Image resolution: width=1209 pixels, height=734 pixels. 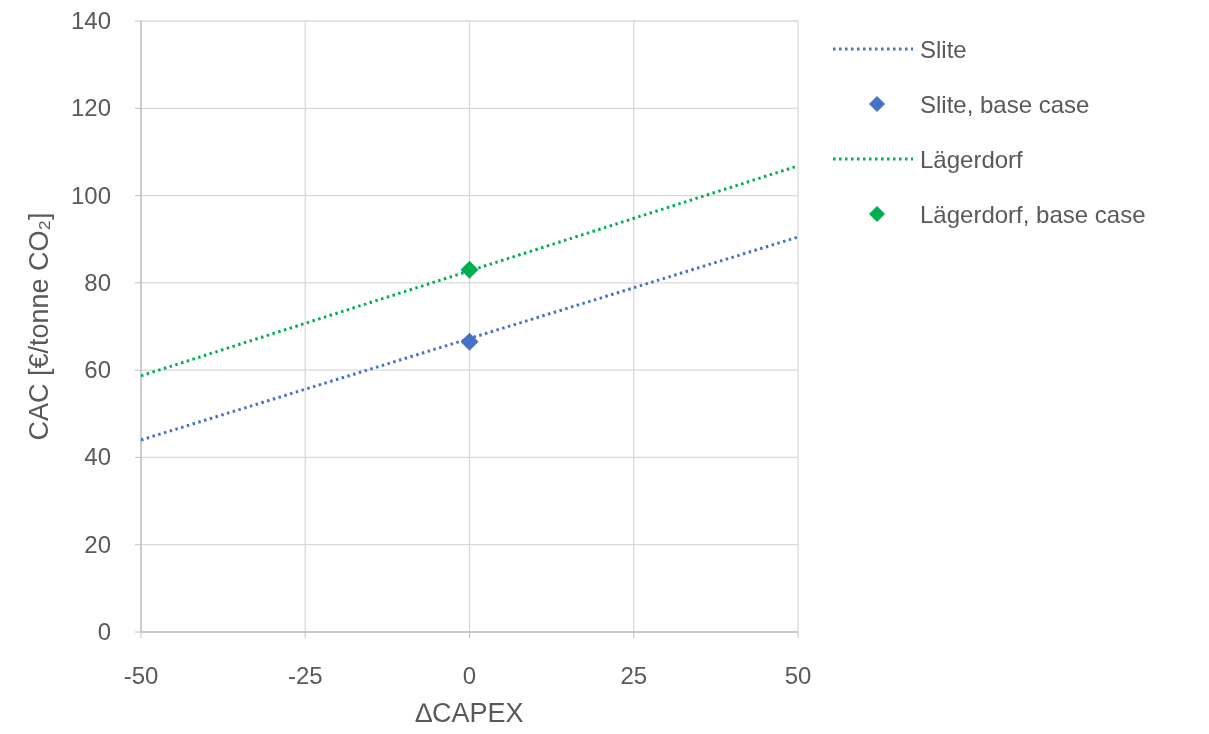 I want to click on x-tick-label: 25, so click(x=634, y=675).